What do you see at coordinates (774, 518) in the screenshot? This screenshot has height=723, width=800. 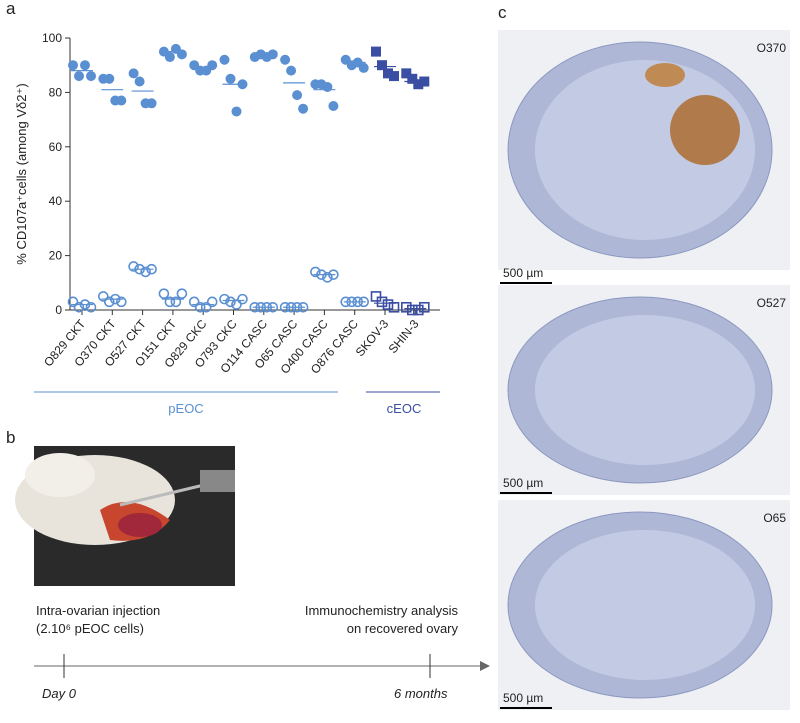 I see `sample-label: O65` at bounding box center [774, 518].